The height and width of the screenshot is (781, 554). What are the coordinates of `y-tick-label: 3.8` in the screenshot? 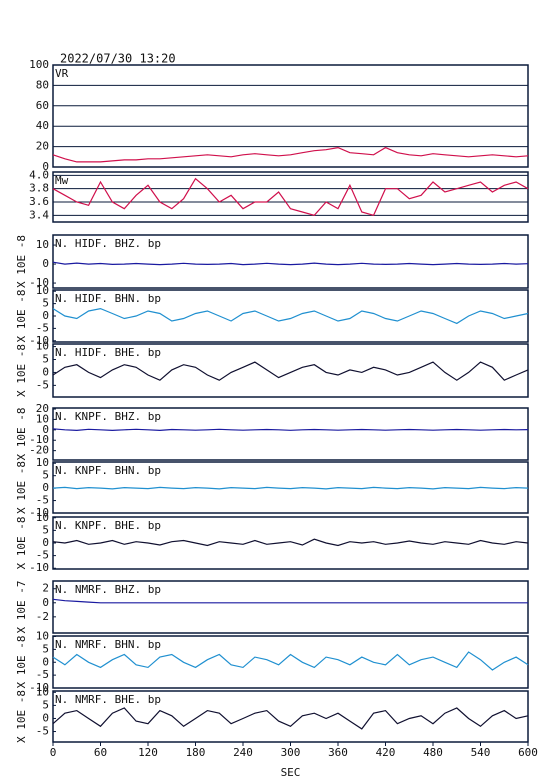 It's located at (39, 188).